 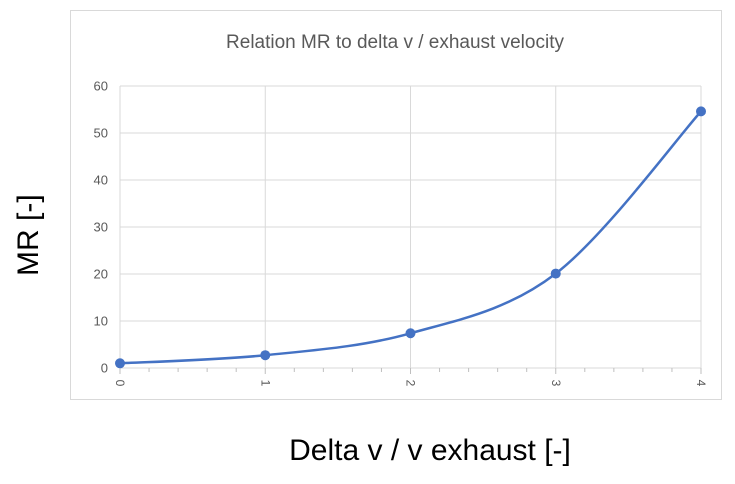 I want to click on y-tick-label: 10, so click(x=101, y=321).